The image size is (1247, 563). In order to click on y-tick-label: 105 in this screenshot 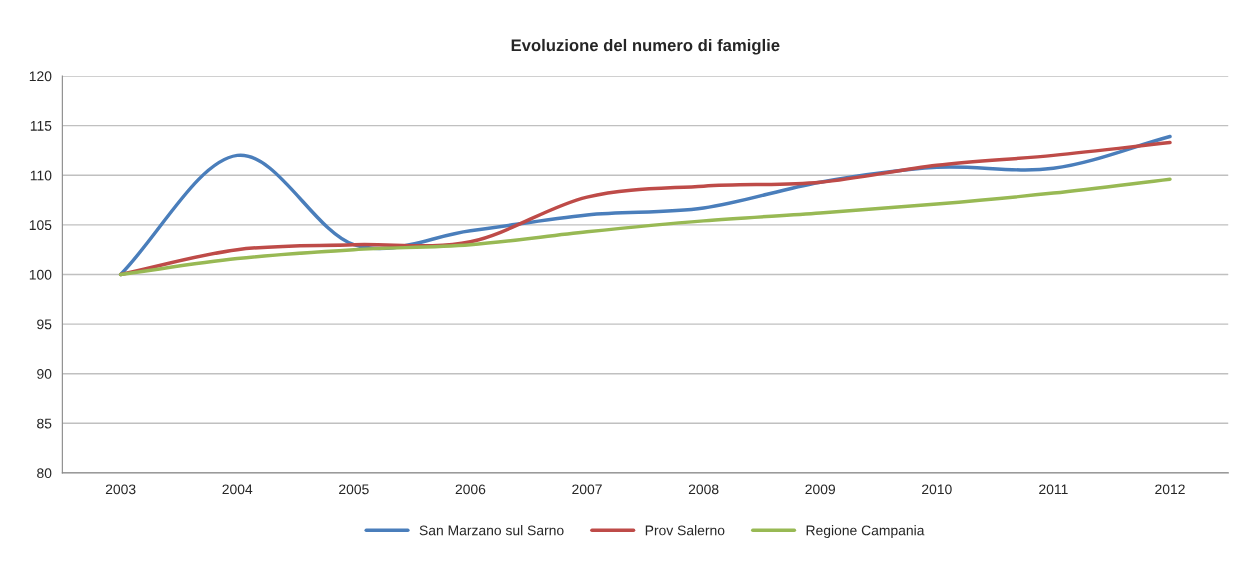, I will do `click(40, 225)`.